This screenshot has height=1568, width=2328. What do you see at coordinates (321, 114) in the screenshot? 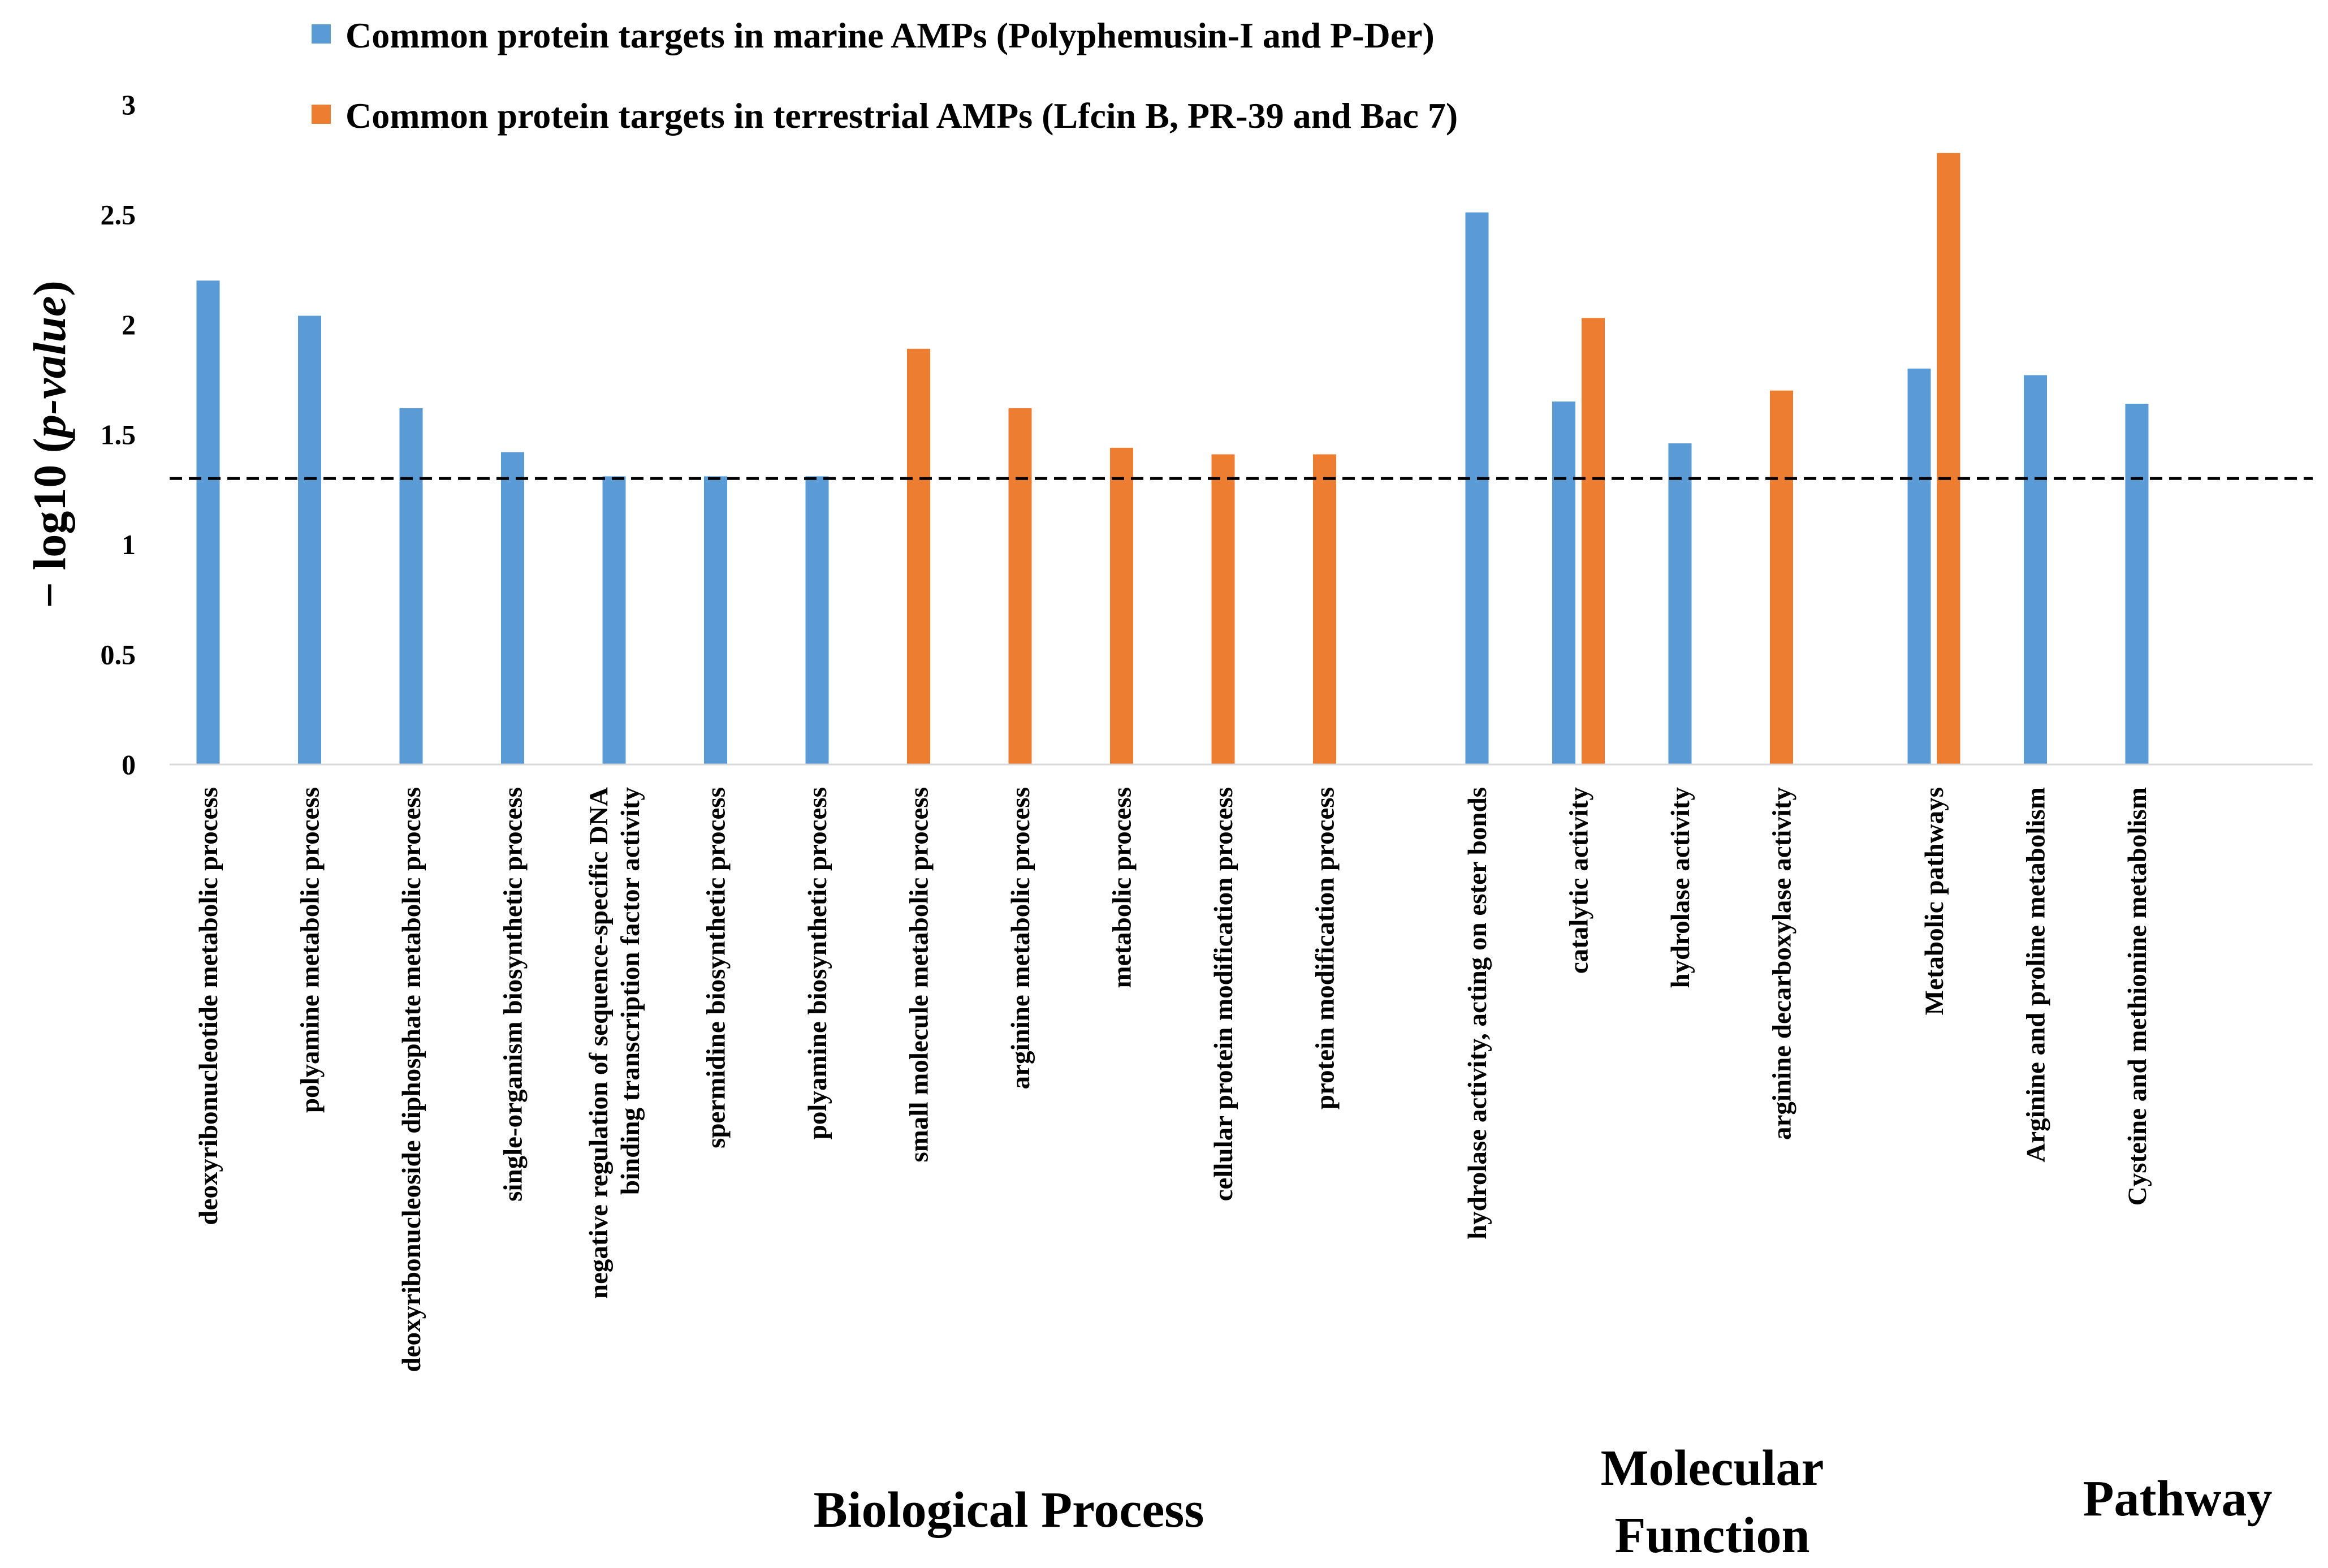
I see `legend-swatch-terrestrial` at bounding box center [321, 114].